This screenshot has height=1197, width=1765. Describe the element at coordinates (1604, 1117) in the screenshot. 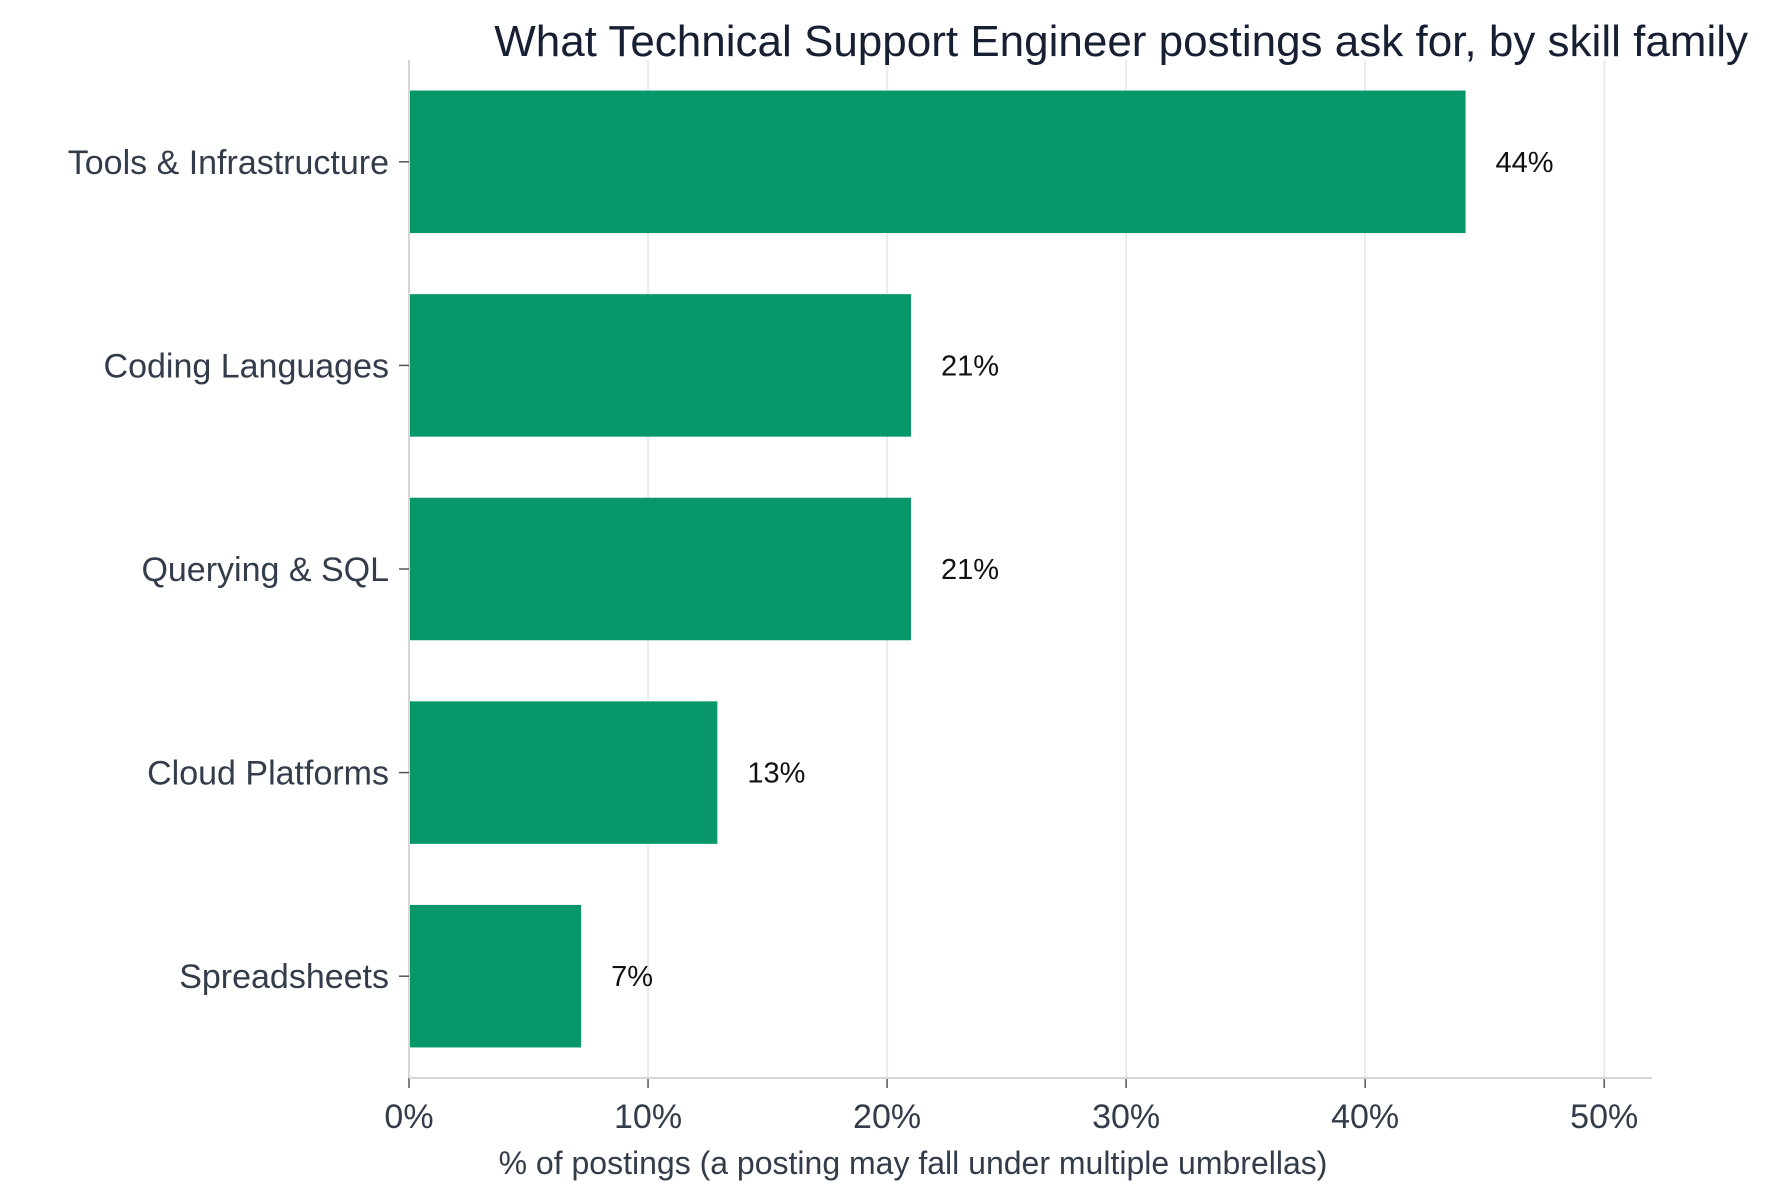

I see `x-tick-label: 50%` at that location.